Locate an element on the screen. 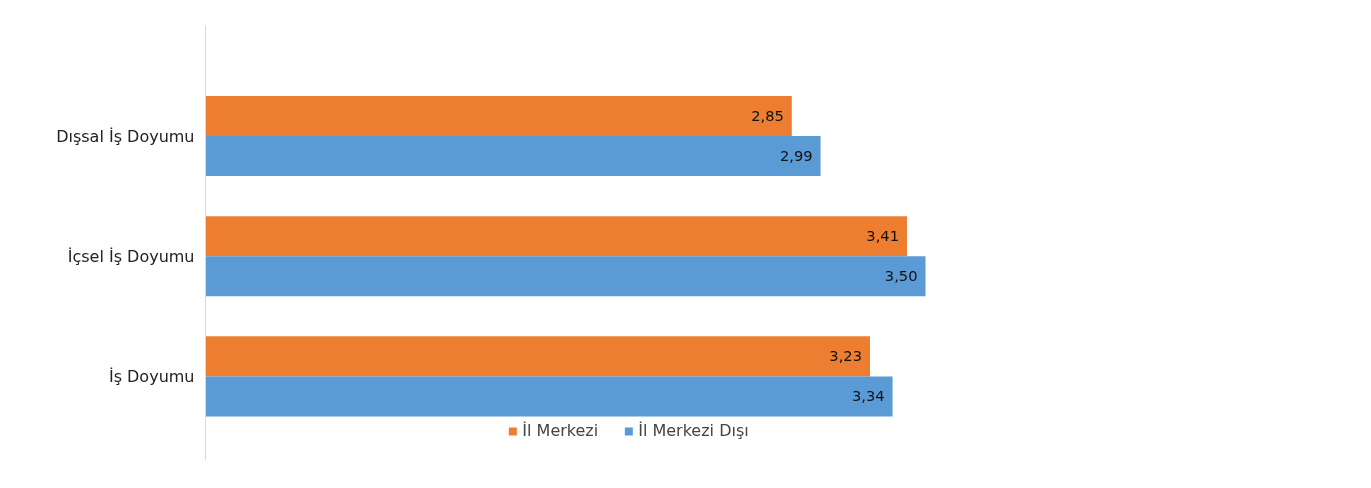 Image resolution: width=1371 pixels, height=488 pixels. legend-label: İl Merkezi is located at coordinates (560, 430).